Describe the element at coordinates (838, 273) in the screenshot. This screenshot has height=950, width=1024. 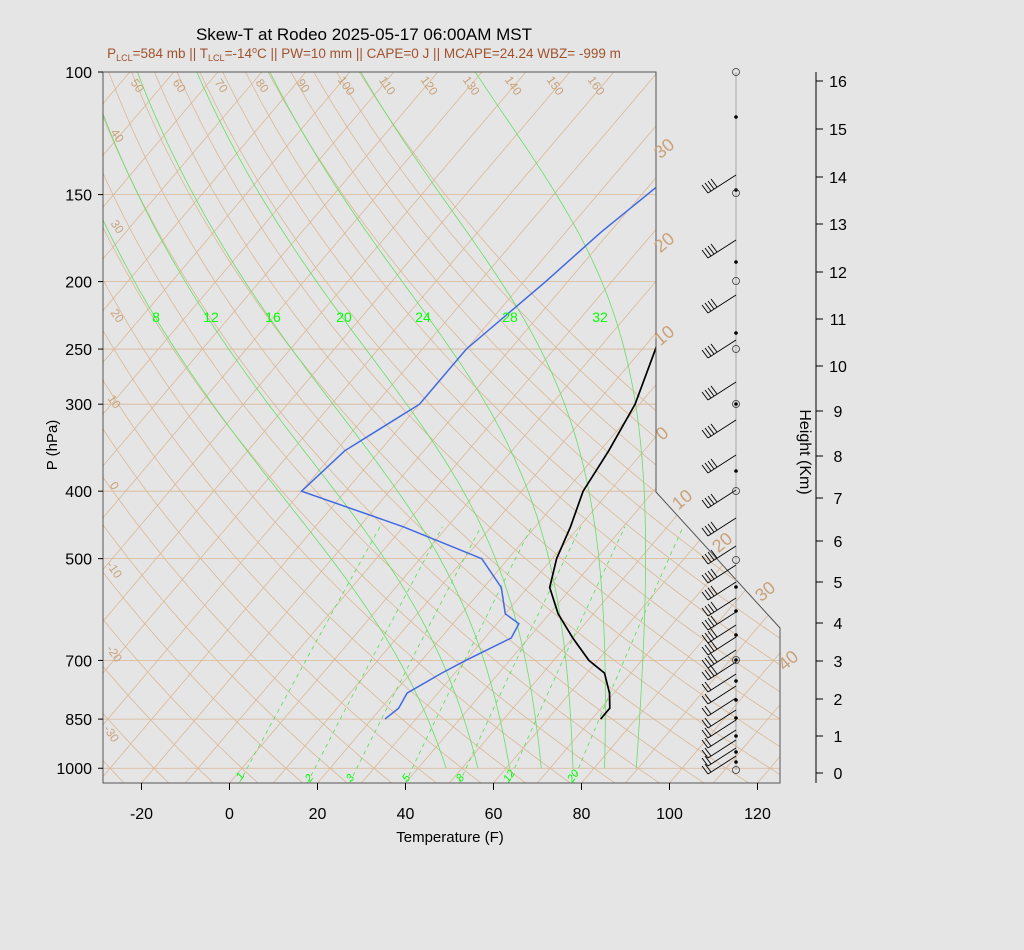
I see `height-tick-label: 12` at that location.